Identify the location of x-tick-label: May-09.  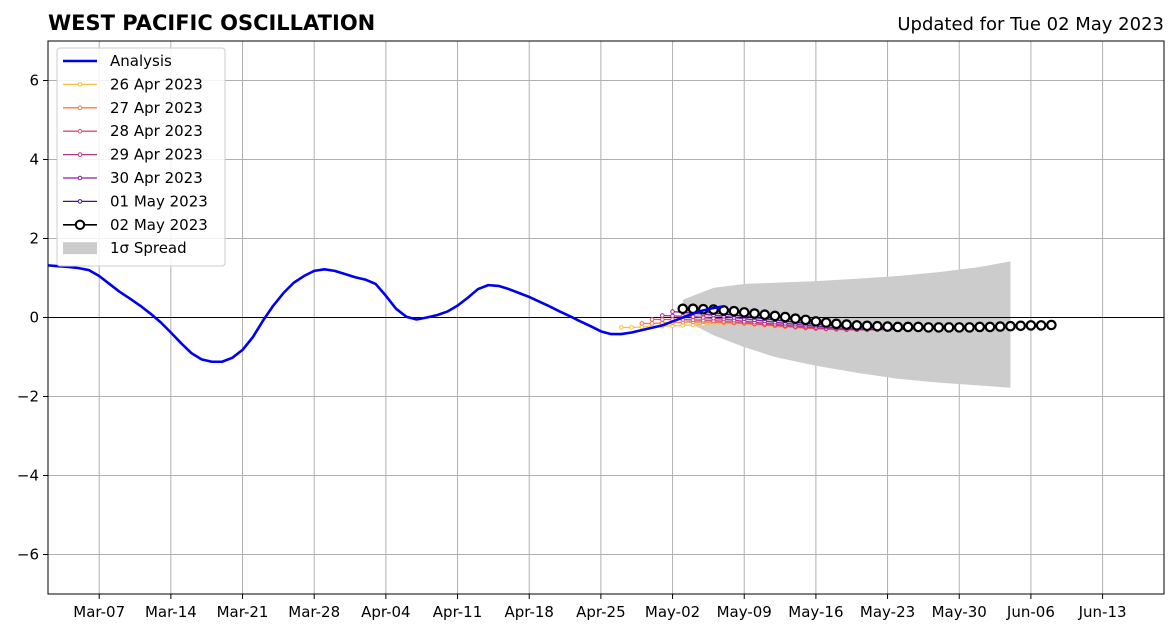
(744, 612).